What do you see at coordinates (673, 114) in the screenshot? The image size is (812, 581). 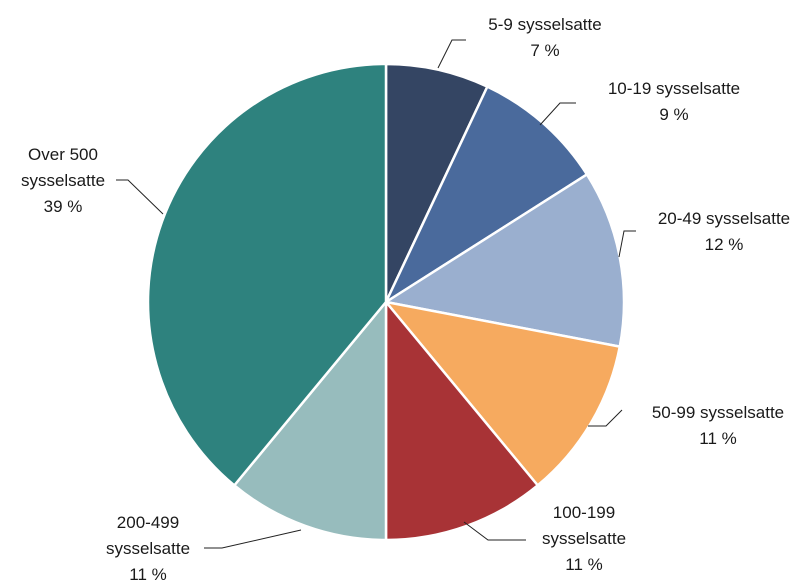 I see `slice-value-label: 9 %` at bounding box center [673, 114].